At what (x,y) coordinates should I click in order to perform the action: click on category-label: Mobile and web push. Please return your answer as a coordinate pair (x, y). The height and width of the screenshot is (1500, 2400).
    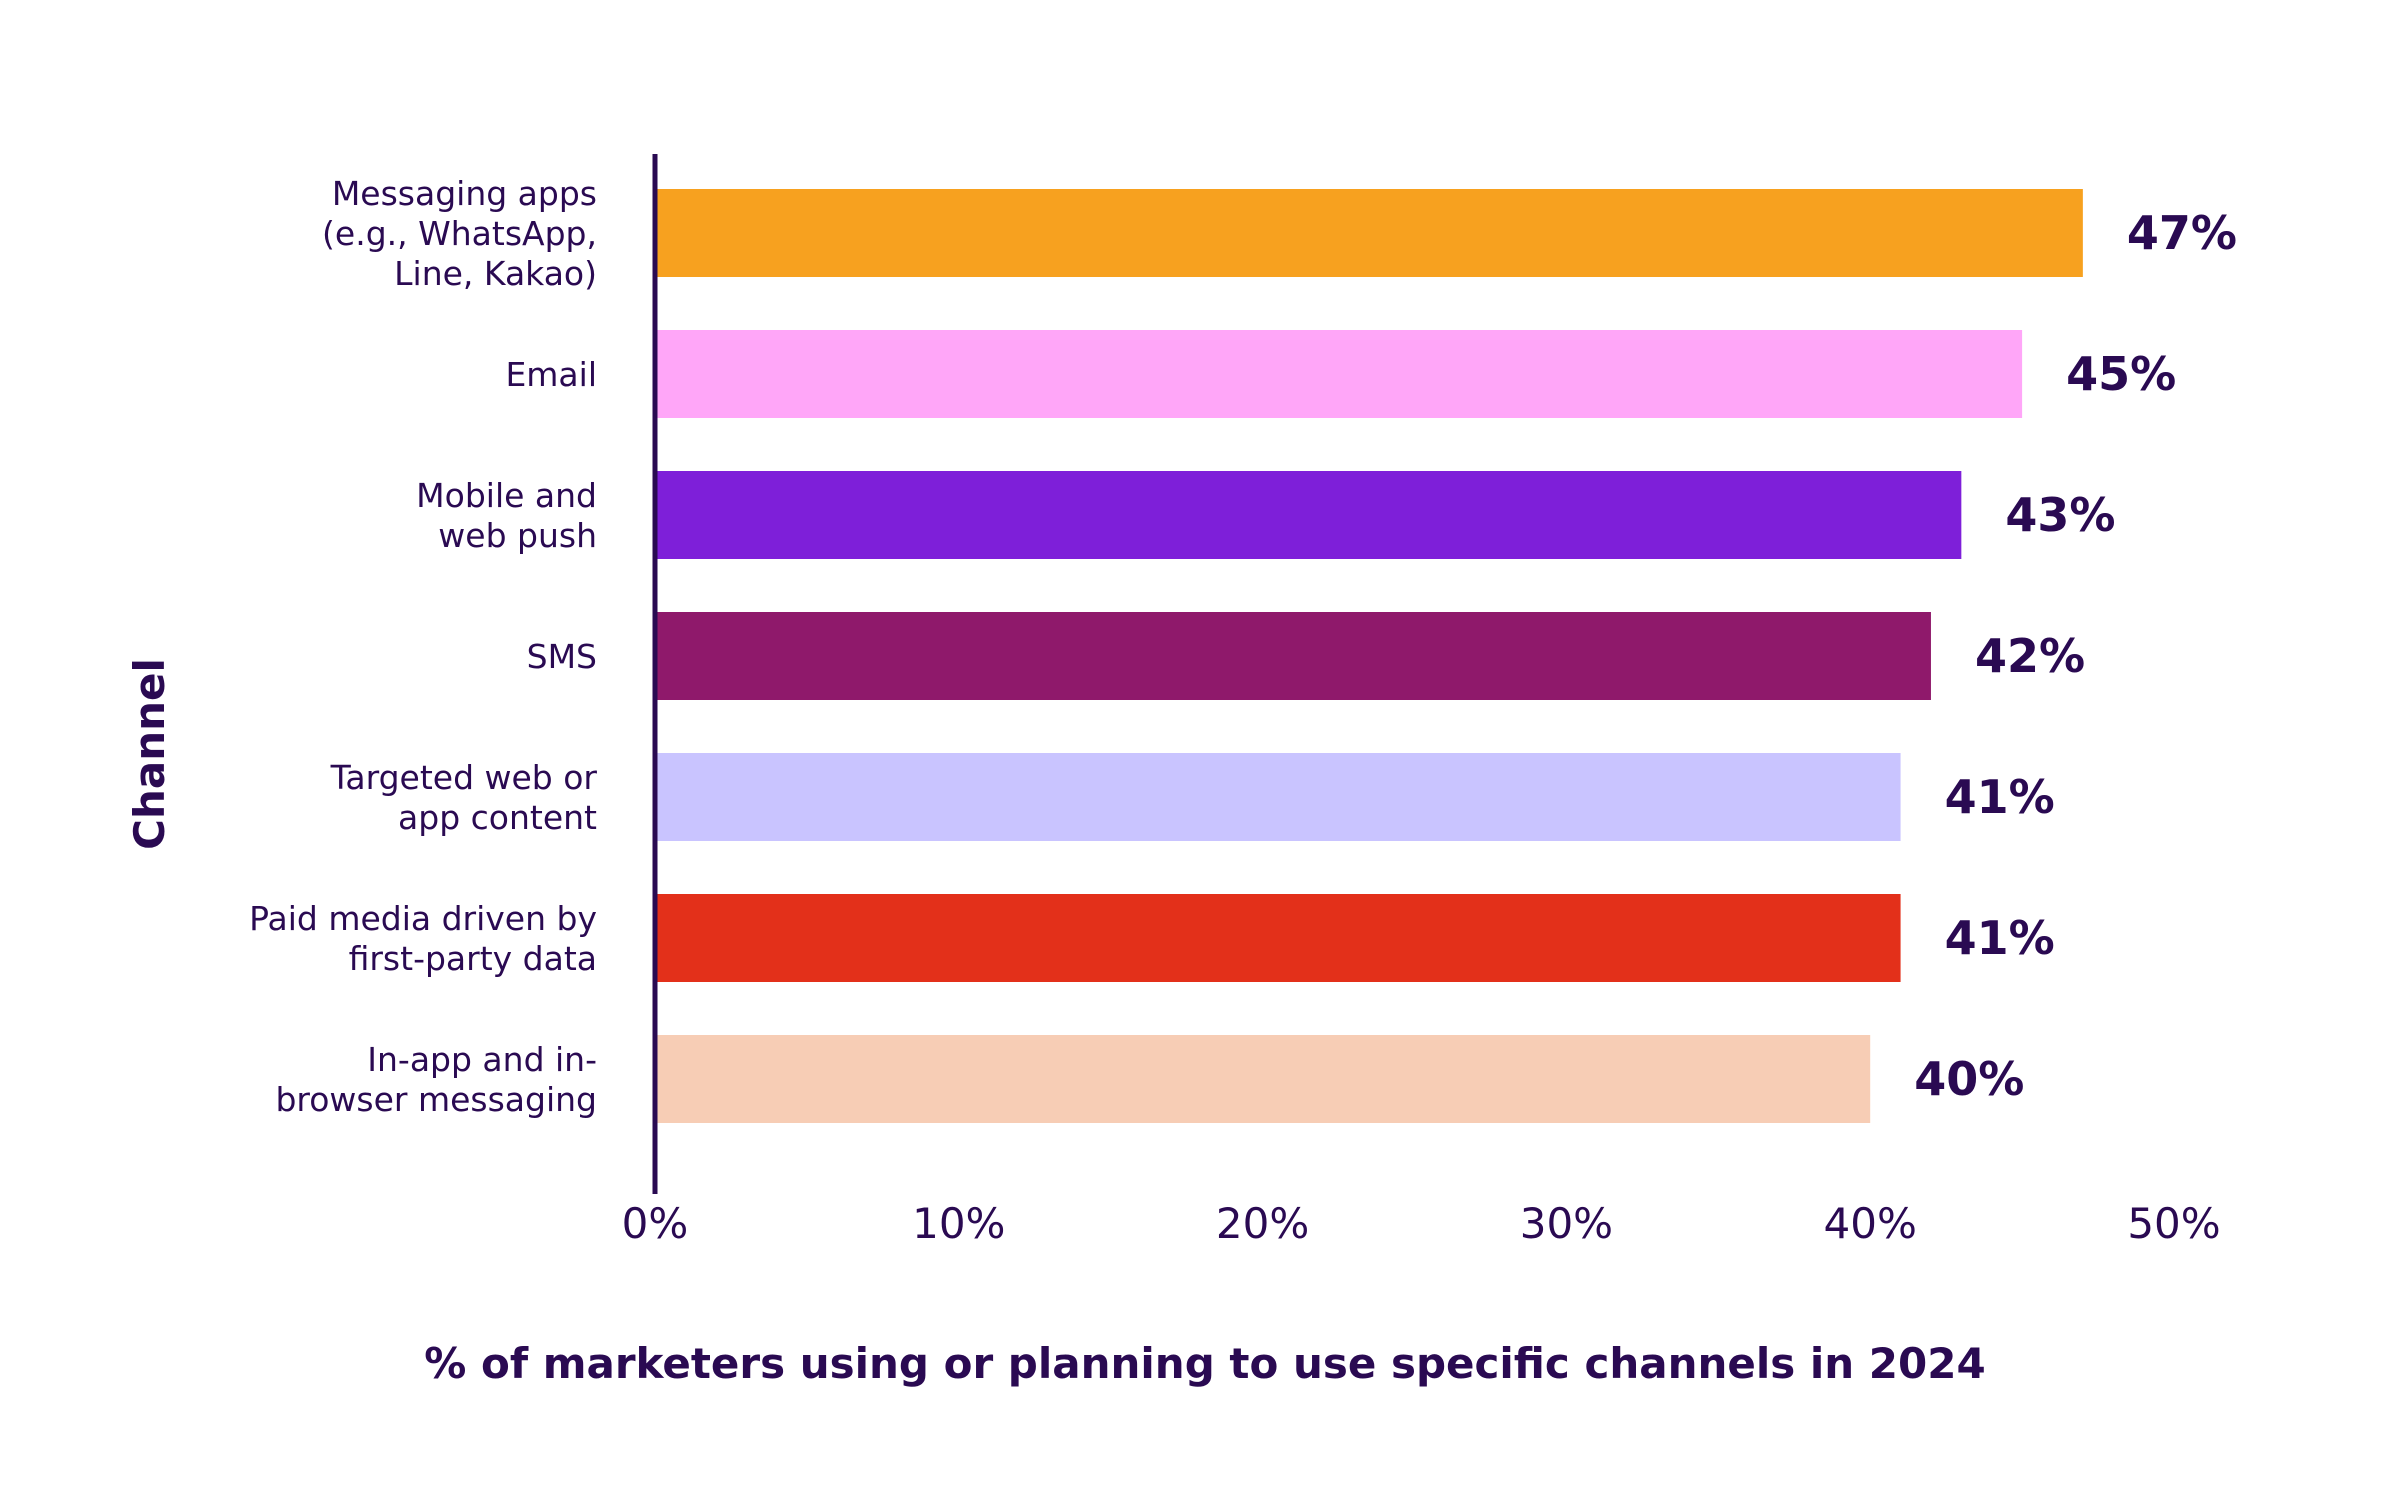
    Looking at the image, I should click on (506, 515).